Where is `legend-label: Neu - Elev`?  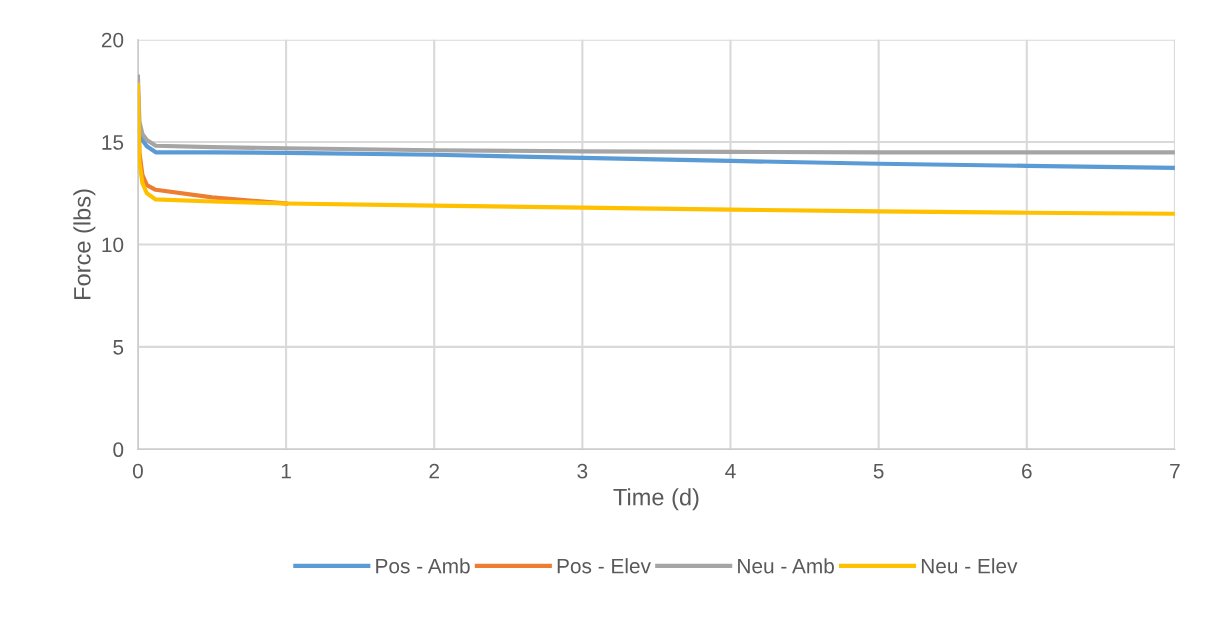 legend-label: Neu - Elev is located at coordinates (969, 566).